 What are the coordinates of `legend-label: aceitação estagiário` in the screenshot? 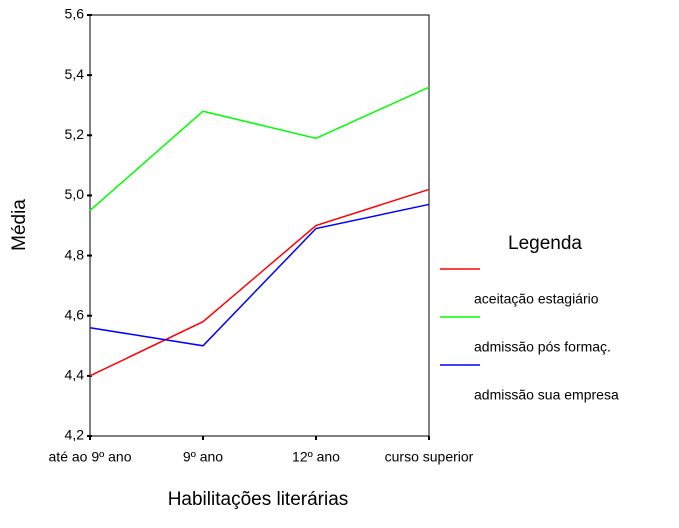 It's located at (536, 299).